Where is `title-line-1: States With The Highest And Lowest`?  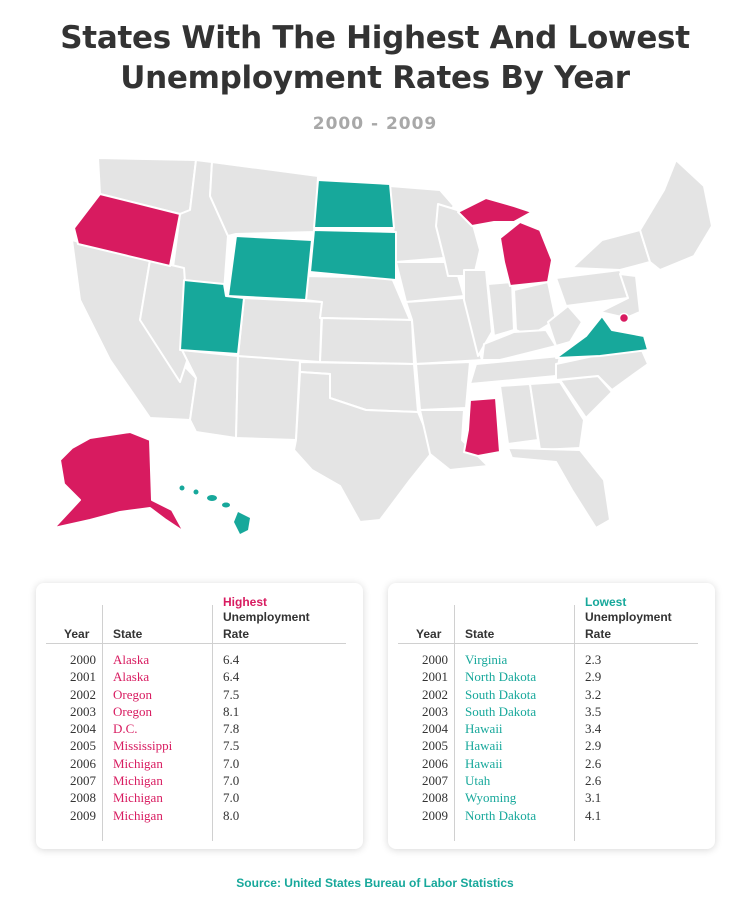 title-line-1: States With The Highest And Lowest is located at coordinates (375, 38).